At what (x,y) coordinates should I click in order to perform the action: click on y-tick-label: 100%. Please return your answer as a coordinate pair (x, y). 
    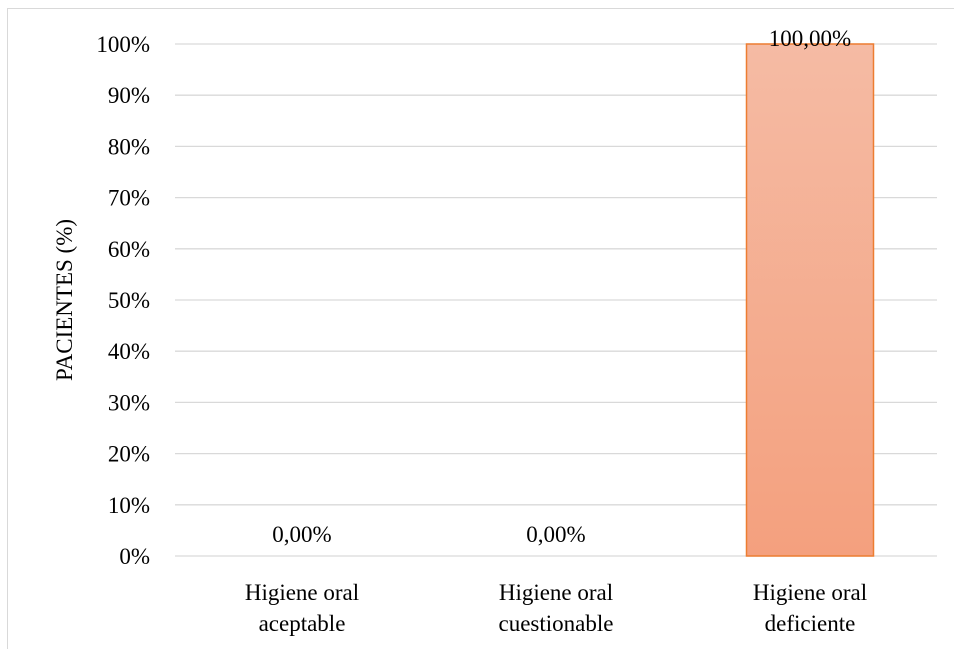
    Looking at the image, I should click on (123, 44).